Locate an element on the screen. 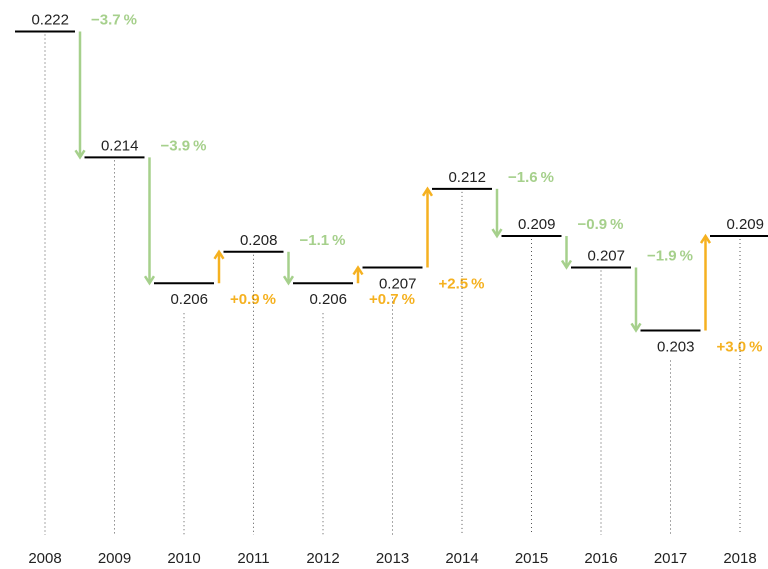  value-label: 0.214 is located at coordinates (120, 145).